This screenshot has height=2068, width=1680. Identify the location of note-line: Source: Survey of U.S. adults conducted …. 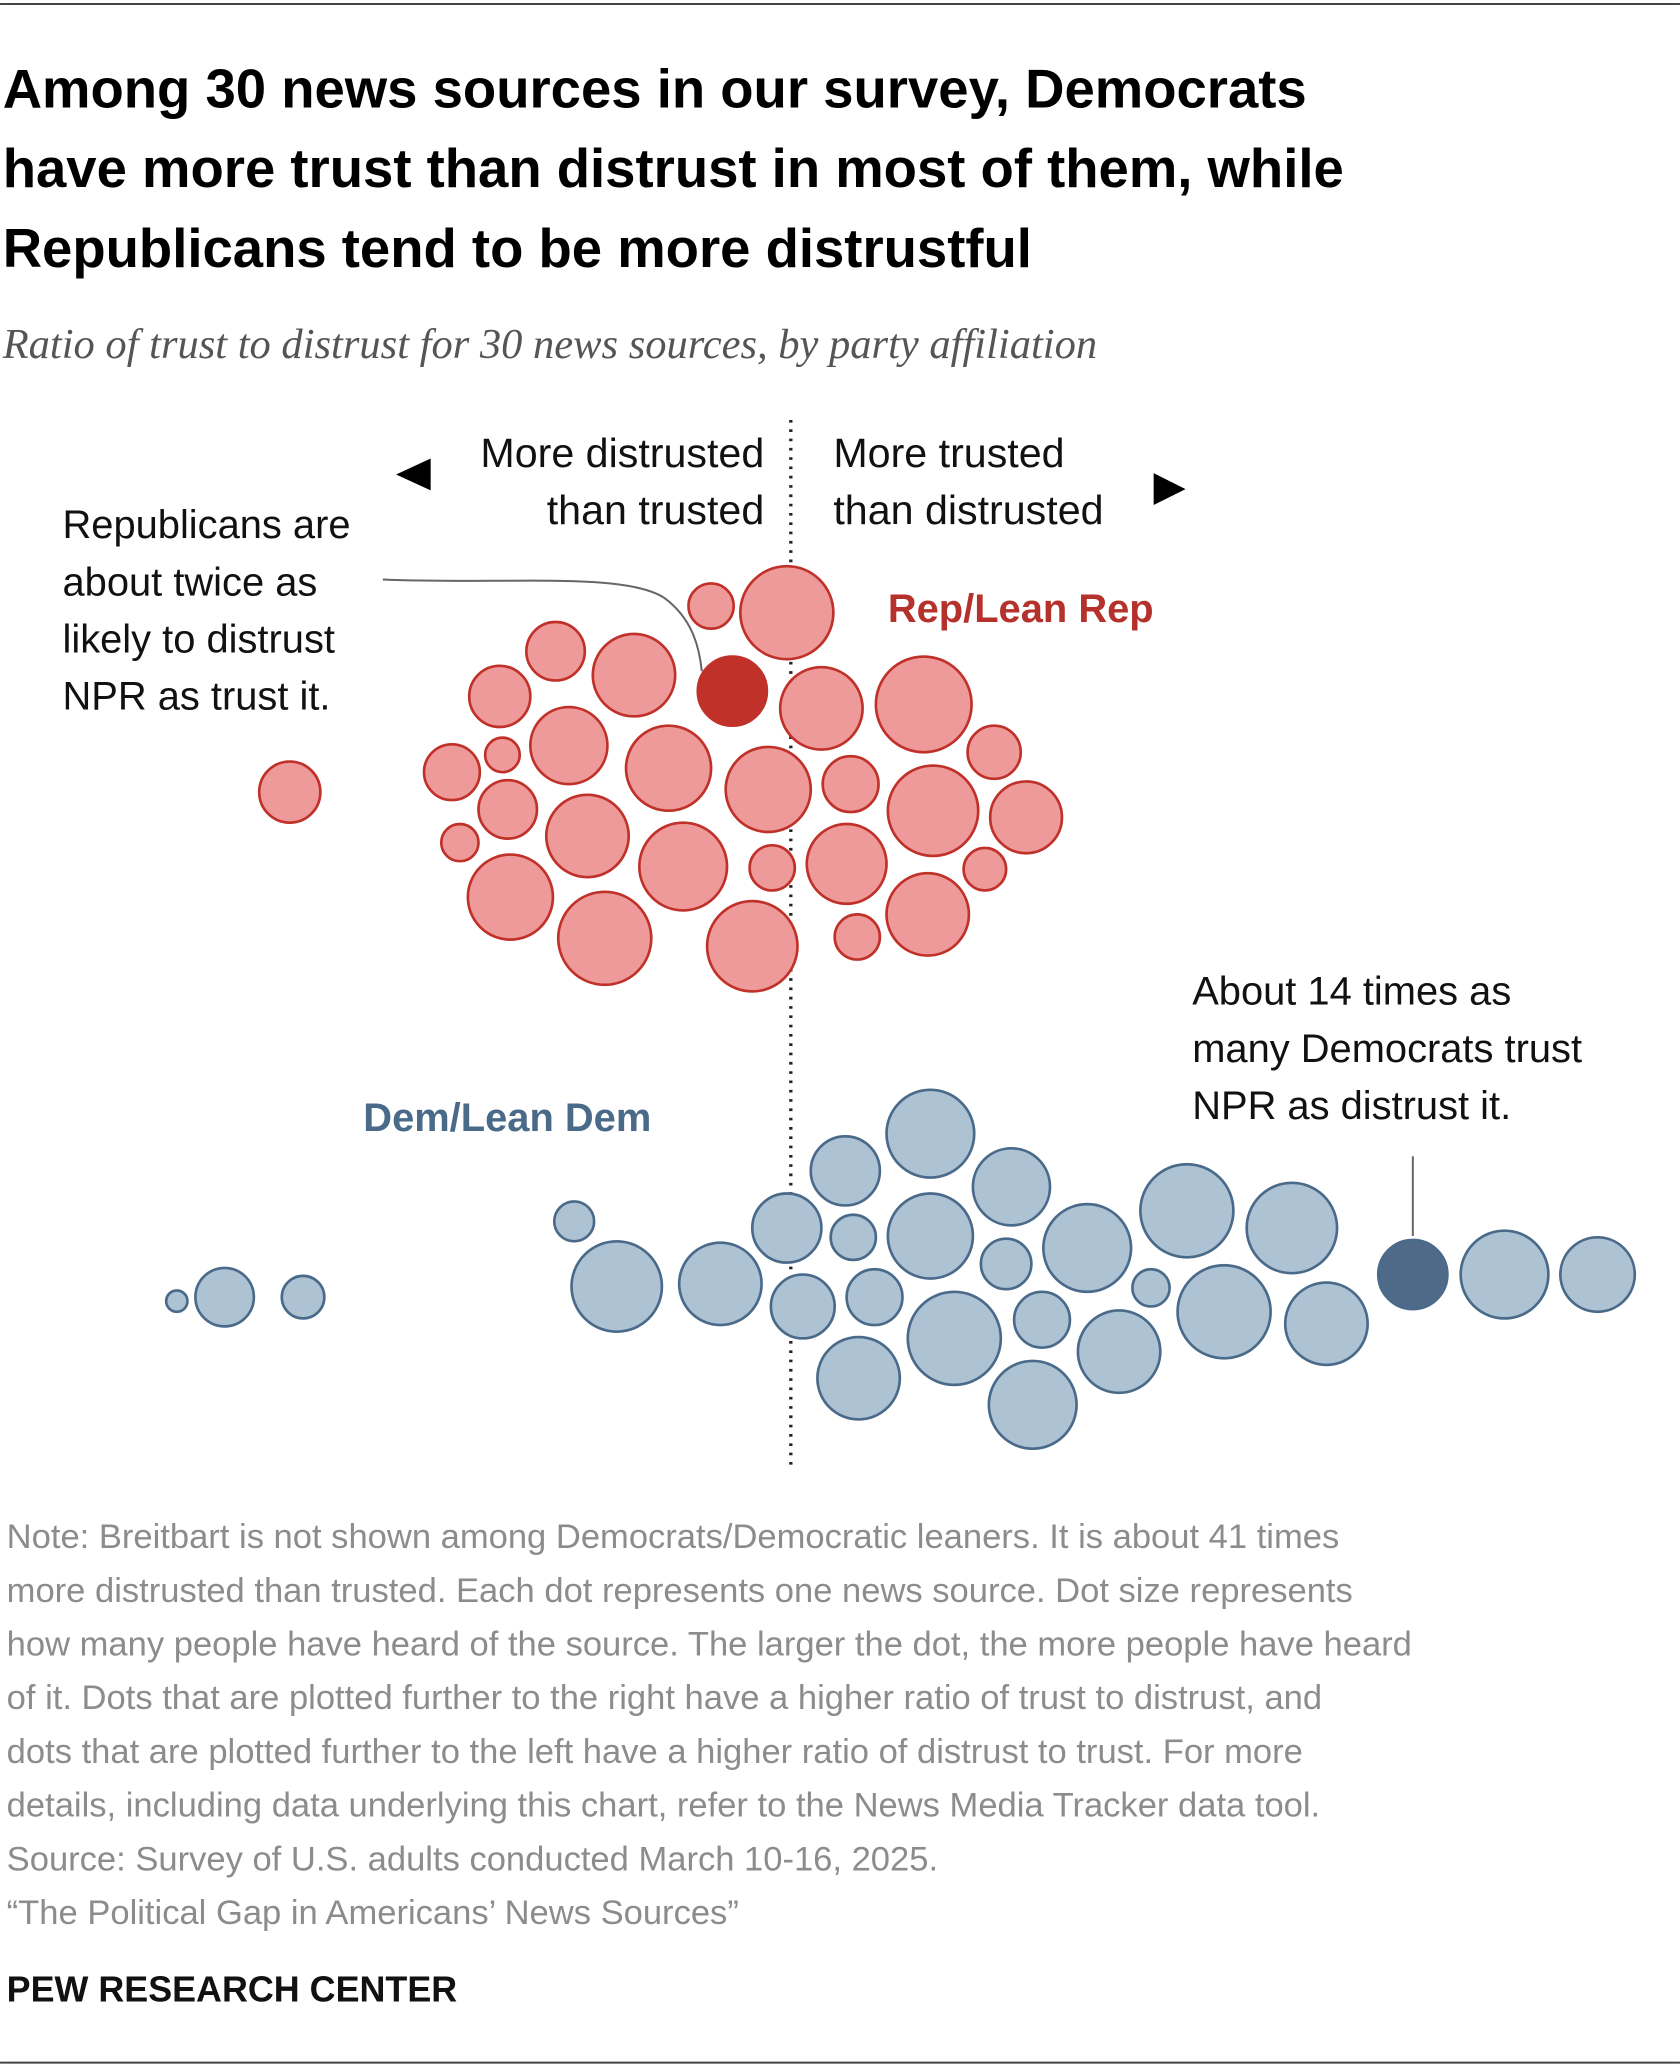
(472, 1859).